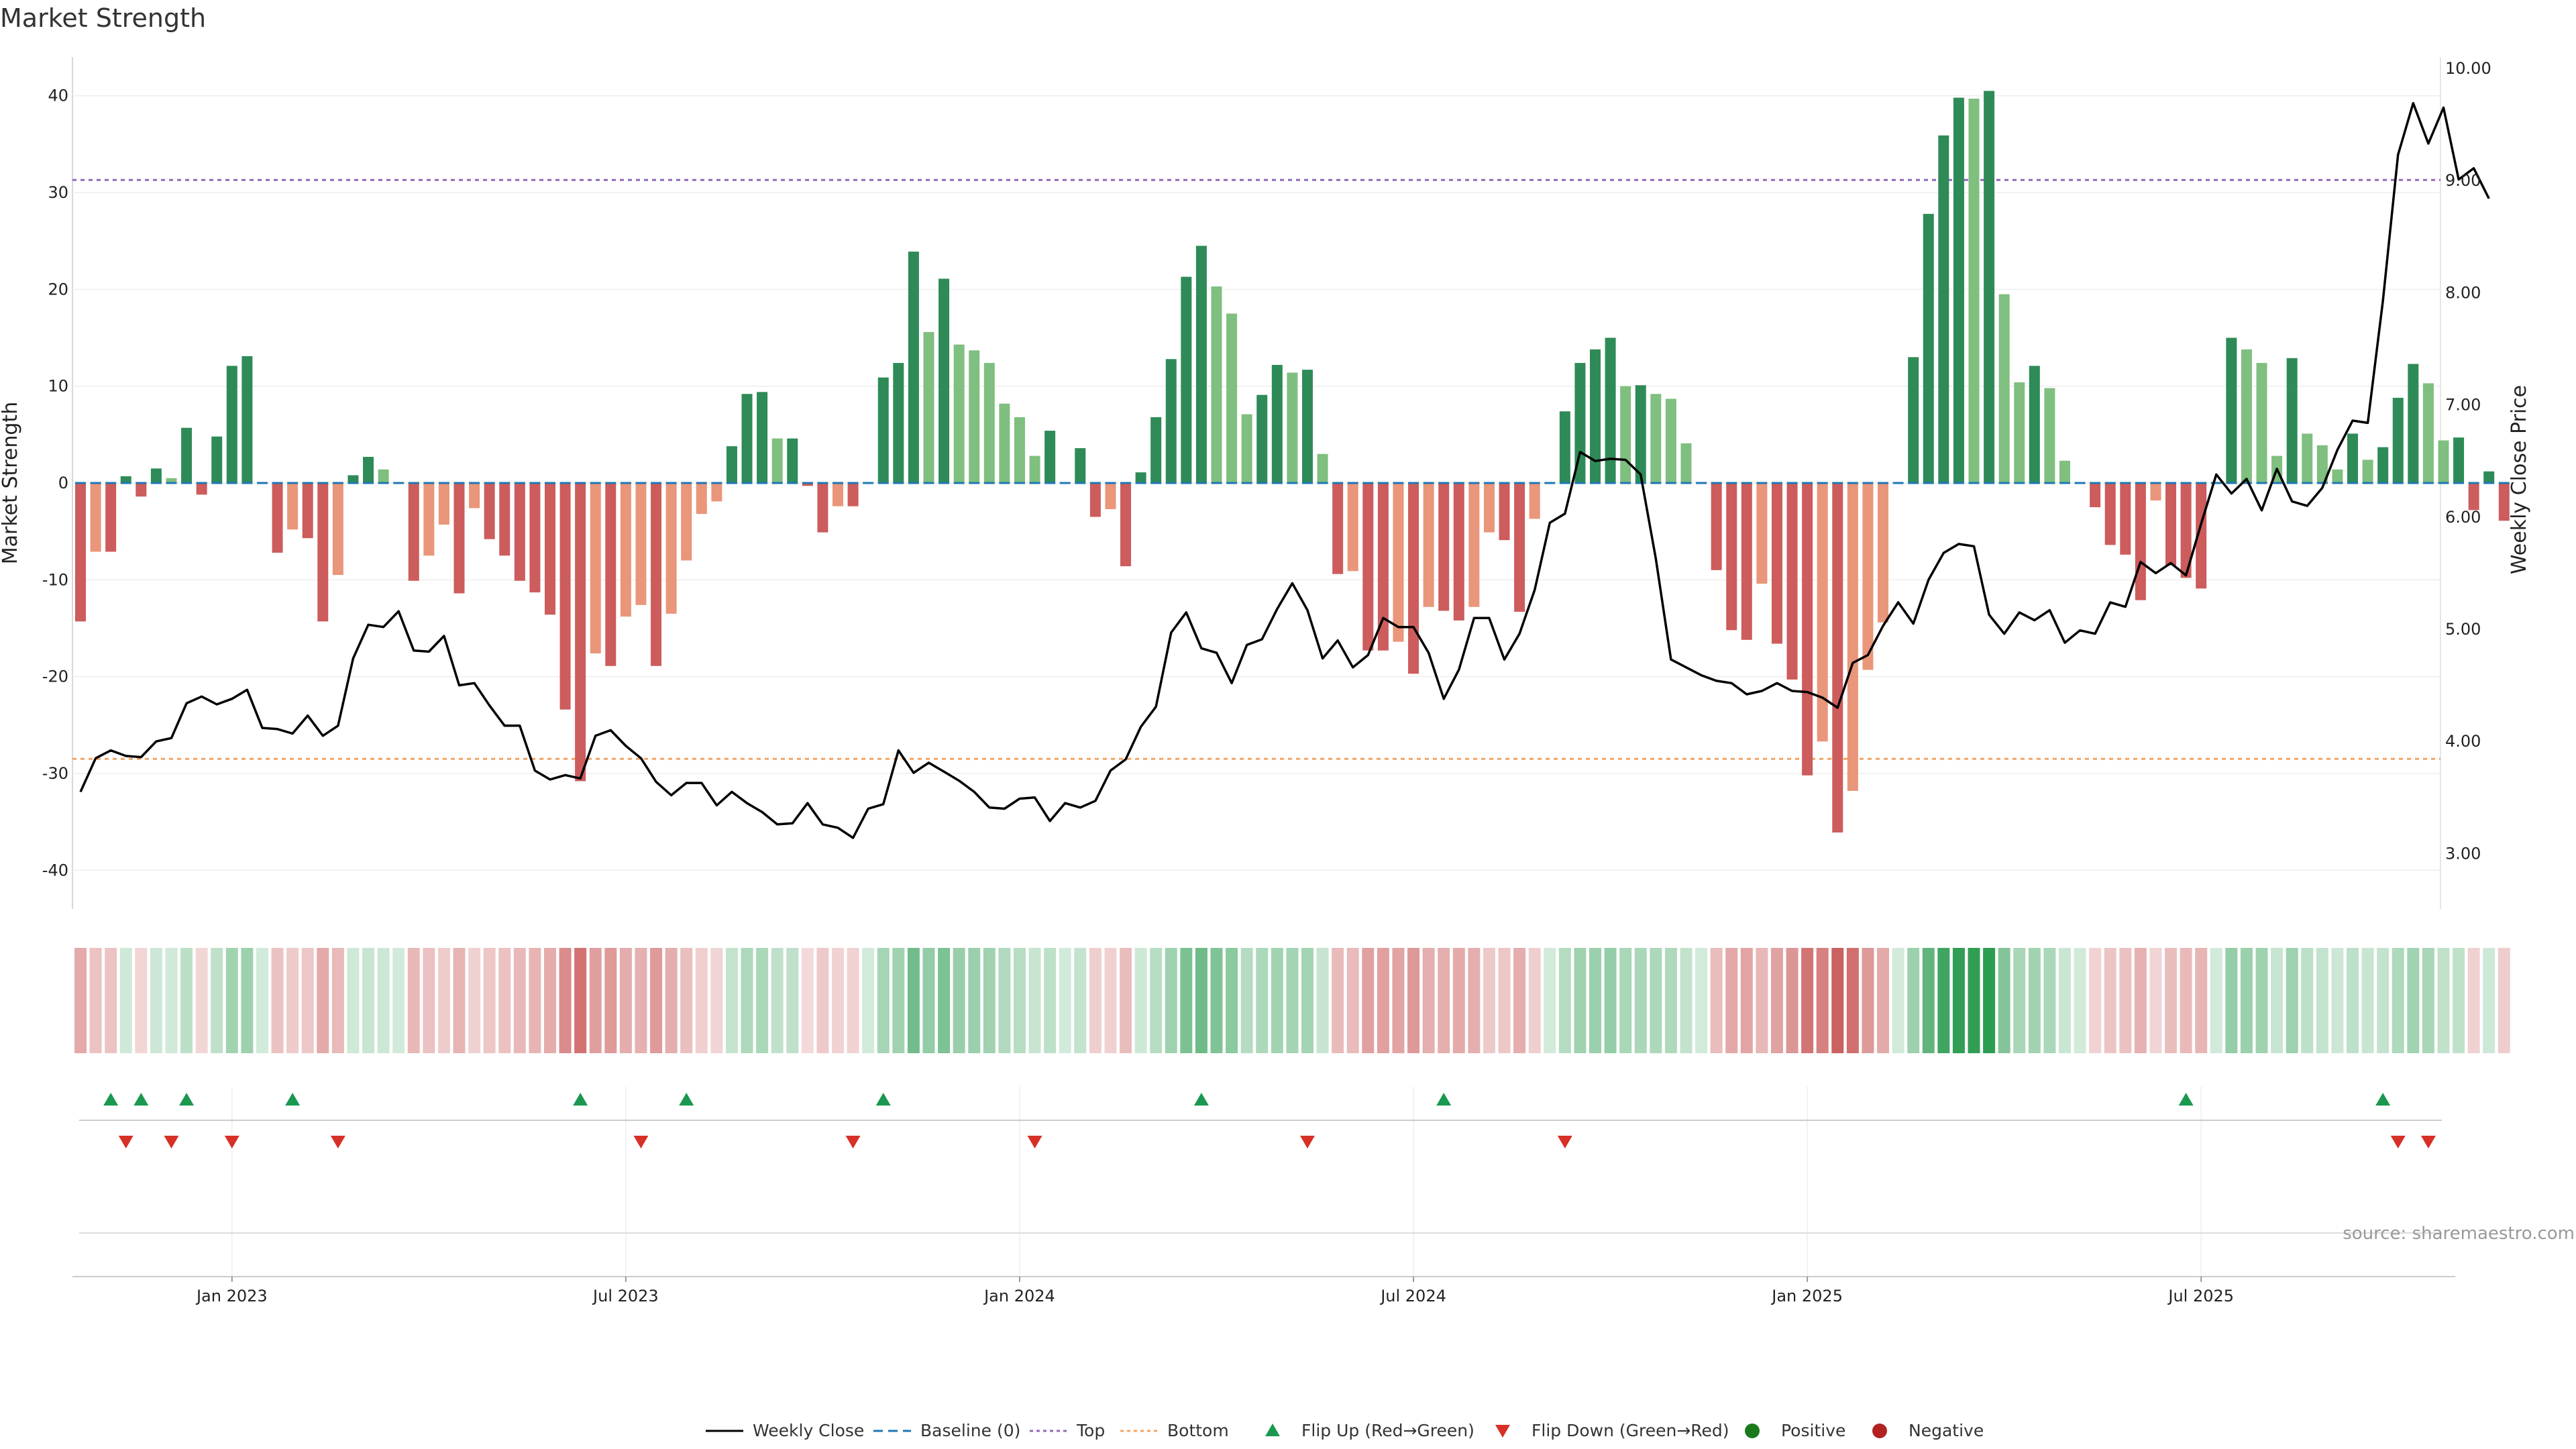 The image size is (2576, 1449). I want to click on x-tick-label: Jan 2024, so click(1019, 1296).